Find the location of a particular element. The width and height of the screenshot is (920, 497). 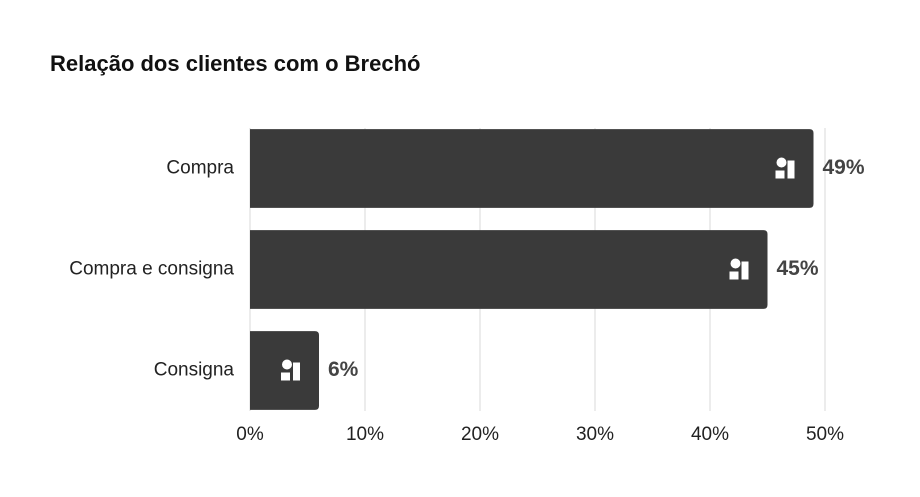

value-label: 6% is located at coordinates (343, 369).